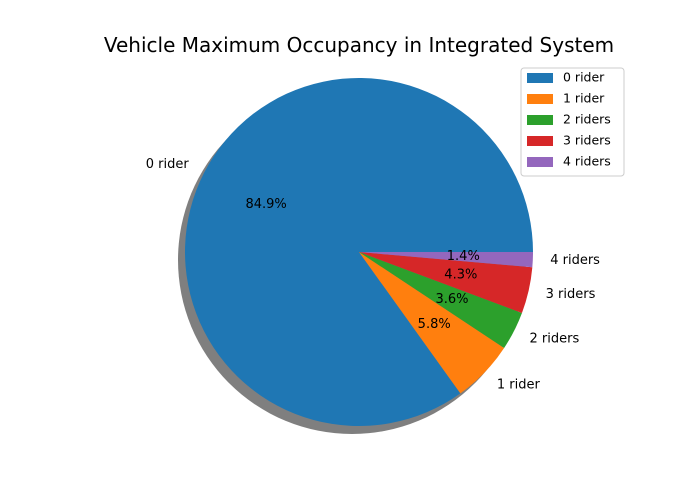 This screenshot has height=500, width=700. I want to click on pie-slice-3-riders, so click(446, 282).